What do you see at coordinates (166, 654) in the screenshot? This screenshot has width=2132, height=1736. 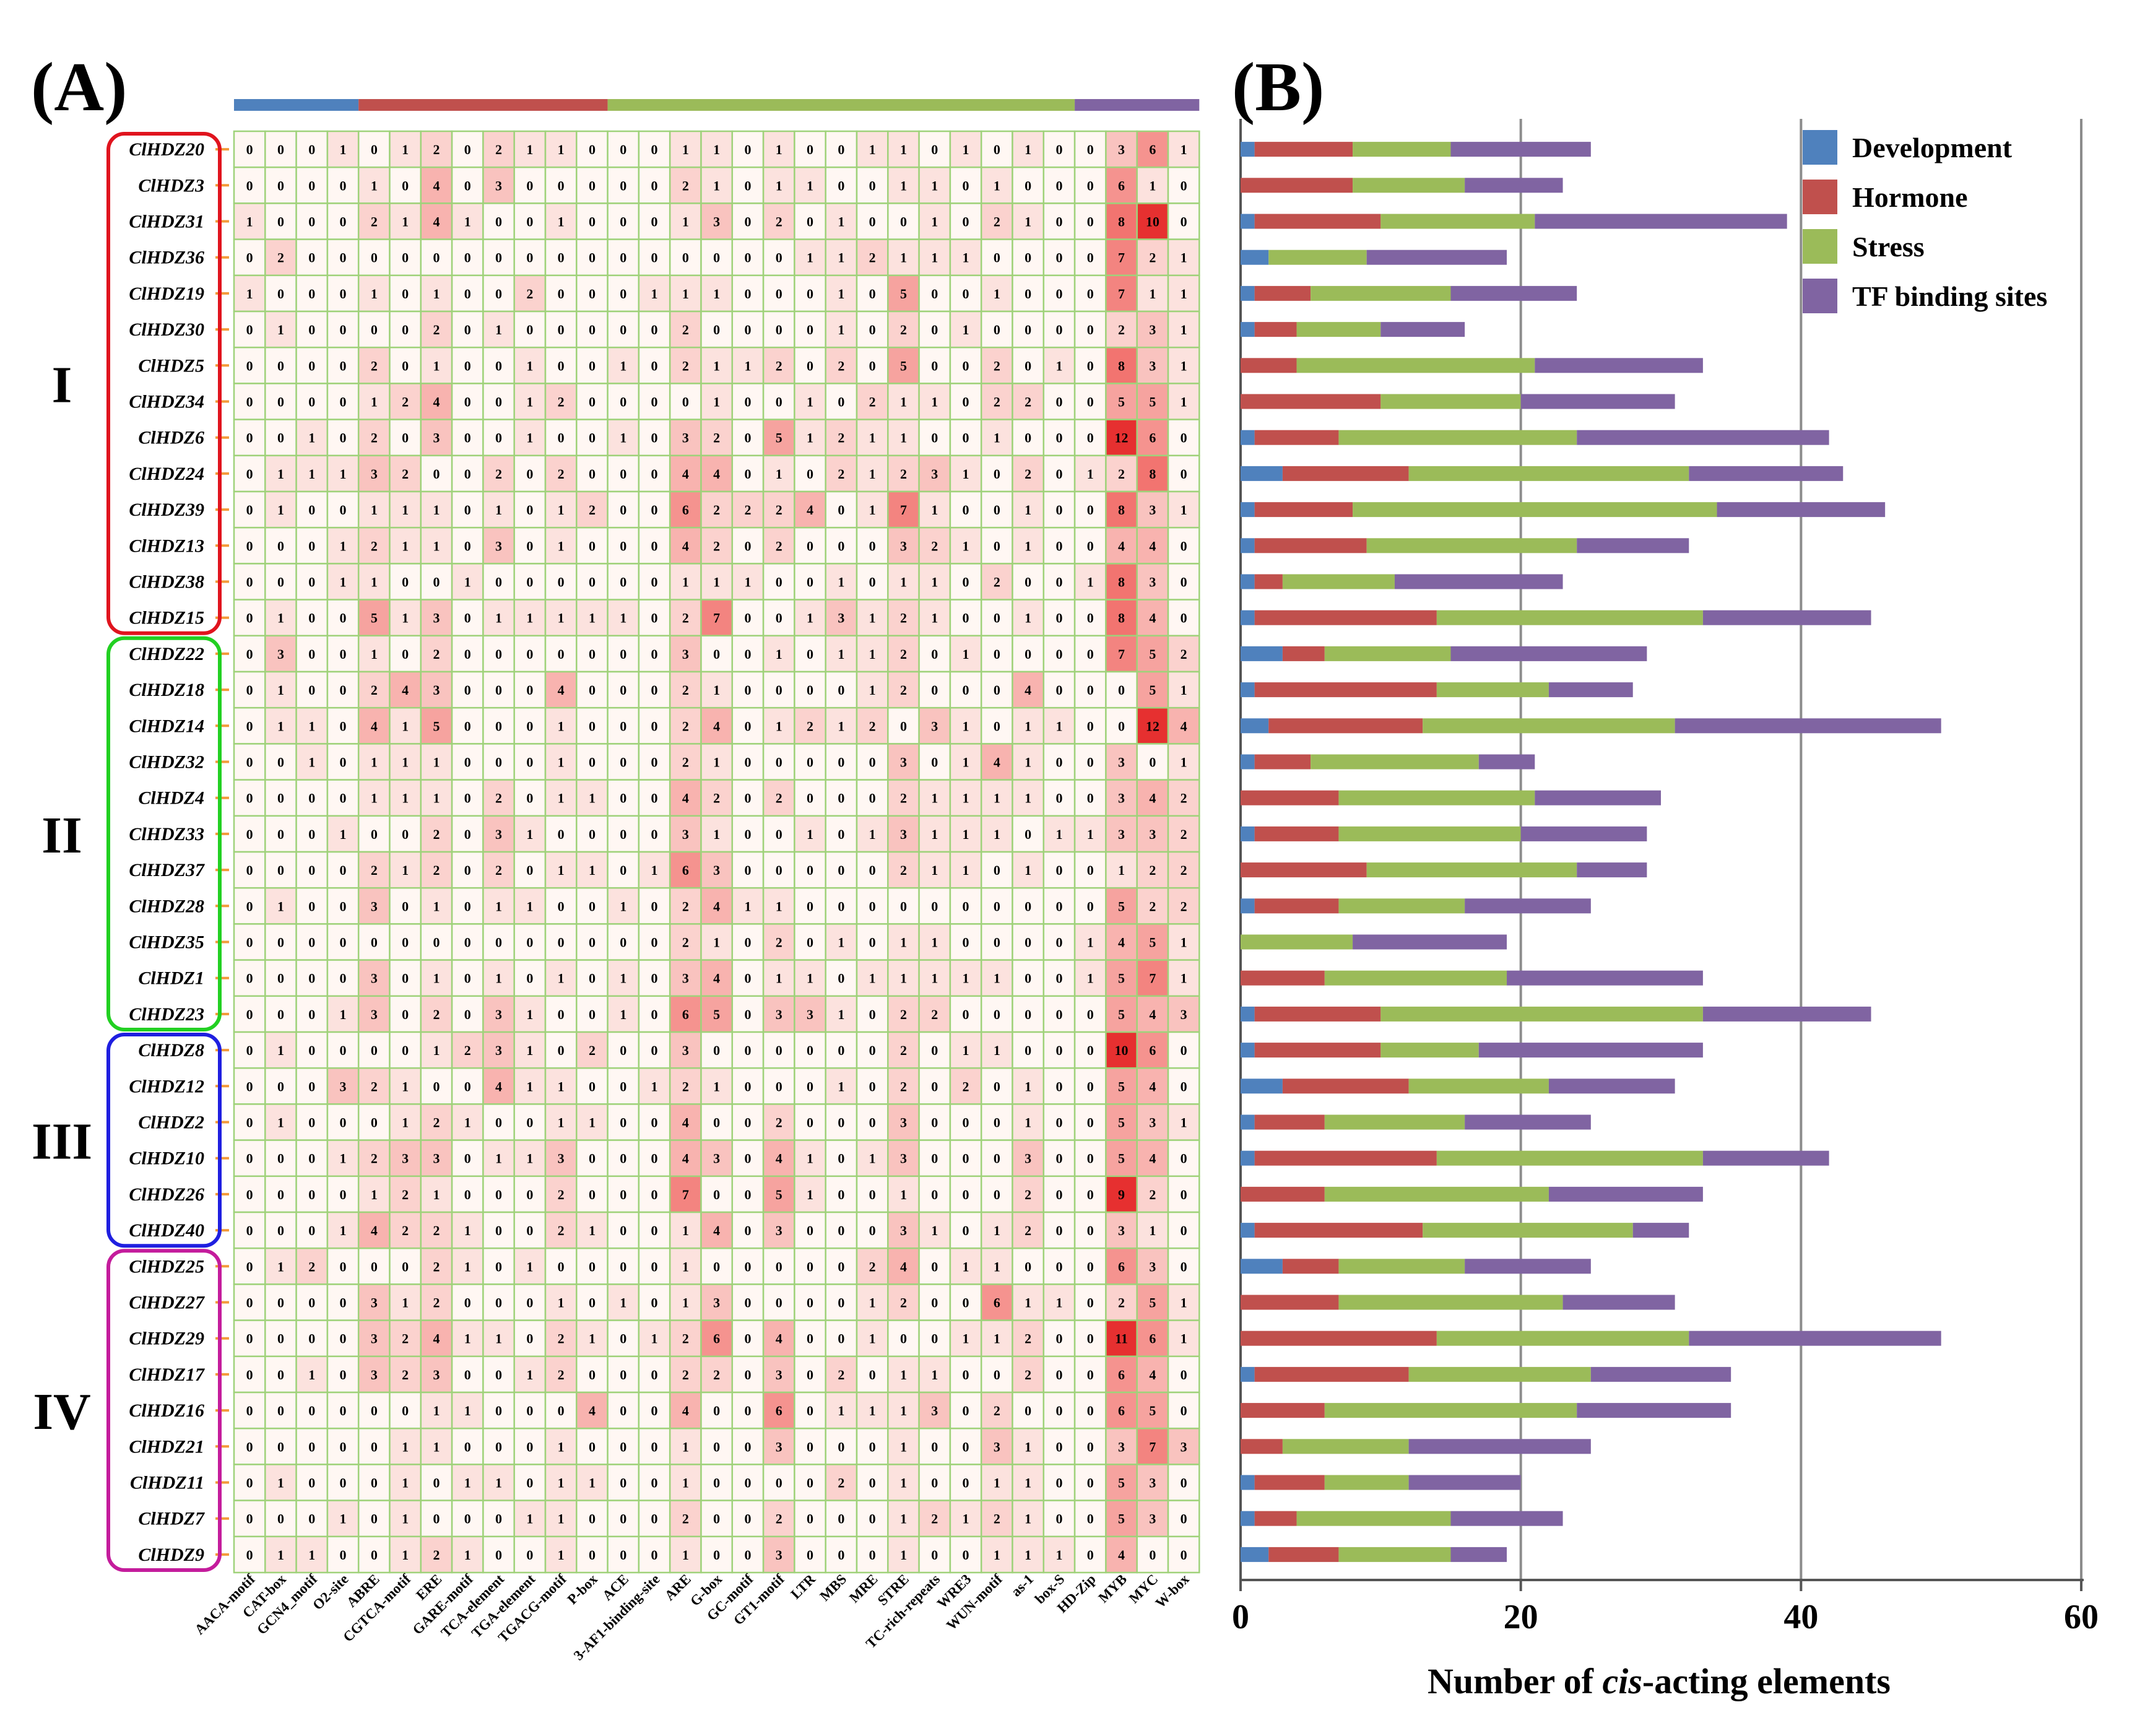 I see `row-label: ClHDZ22` at bounding box center [166, 654].